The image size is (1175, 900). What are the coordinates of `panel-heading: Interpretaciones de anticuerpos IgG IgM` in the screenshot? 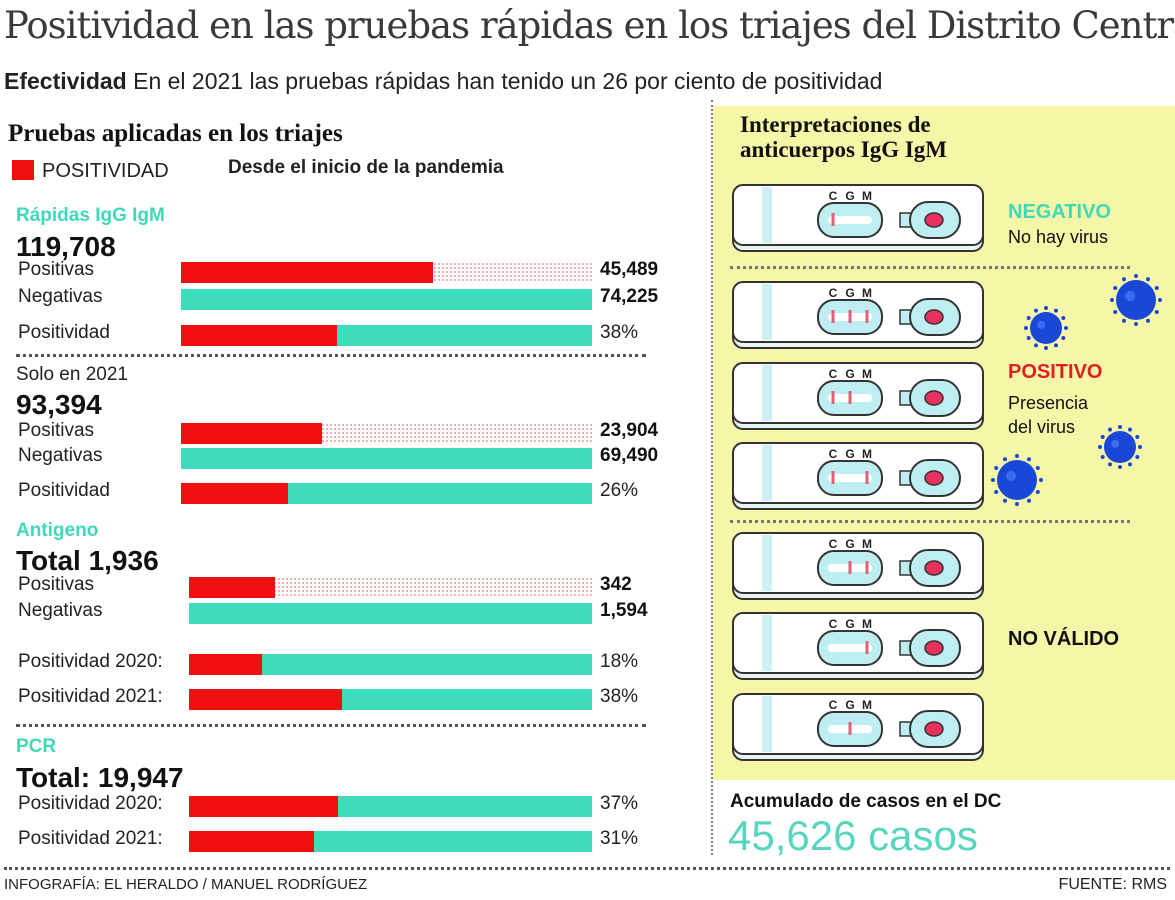 It's located at (843, 137).